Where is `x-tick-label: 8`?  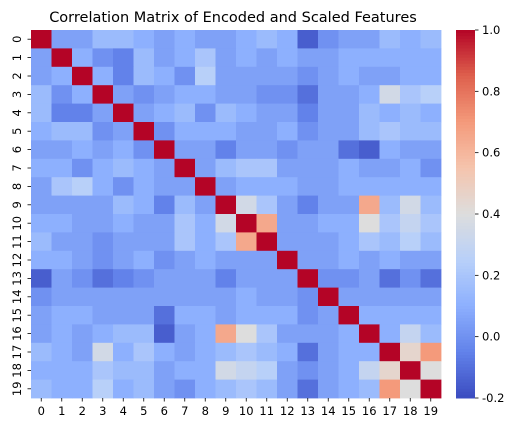 x-tick-label: 8 is located at coordinates (205, 411).